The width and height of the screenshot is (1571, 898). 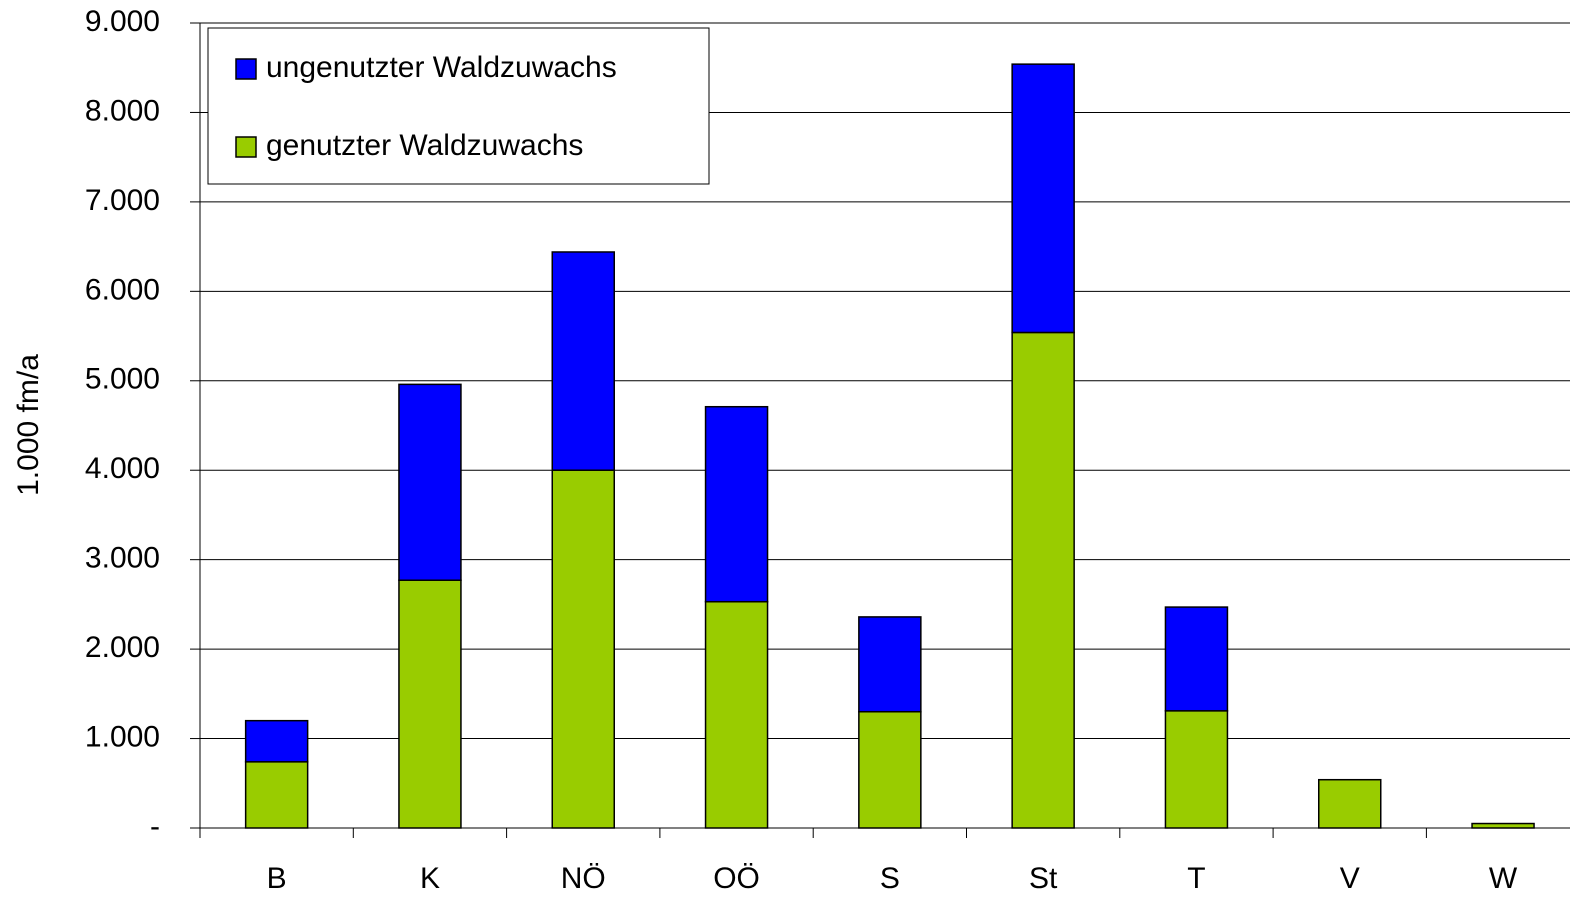 What do you see at coordinates (441, 67) in the screenshot?
I see `legend-label: ungenutzter Waldzuwachs` at bounding box center [441, 67].